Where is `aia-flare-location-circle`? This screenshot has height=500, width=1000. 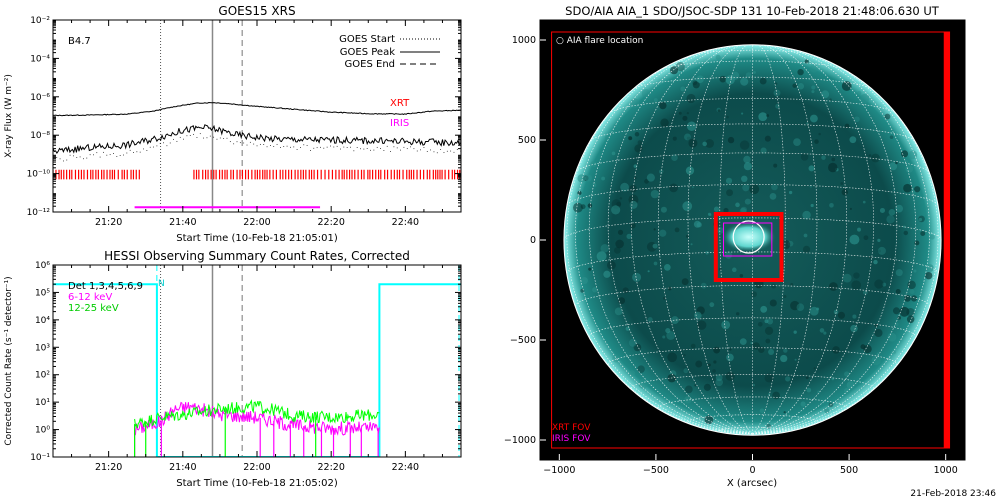
aia-flare-location-circle is located at coordinates (748, 237).